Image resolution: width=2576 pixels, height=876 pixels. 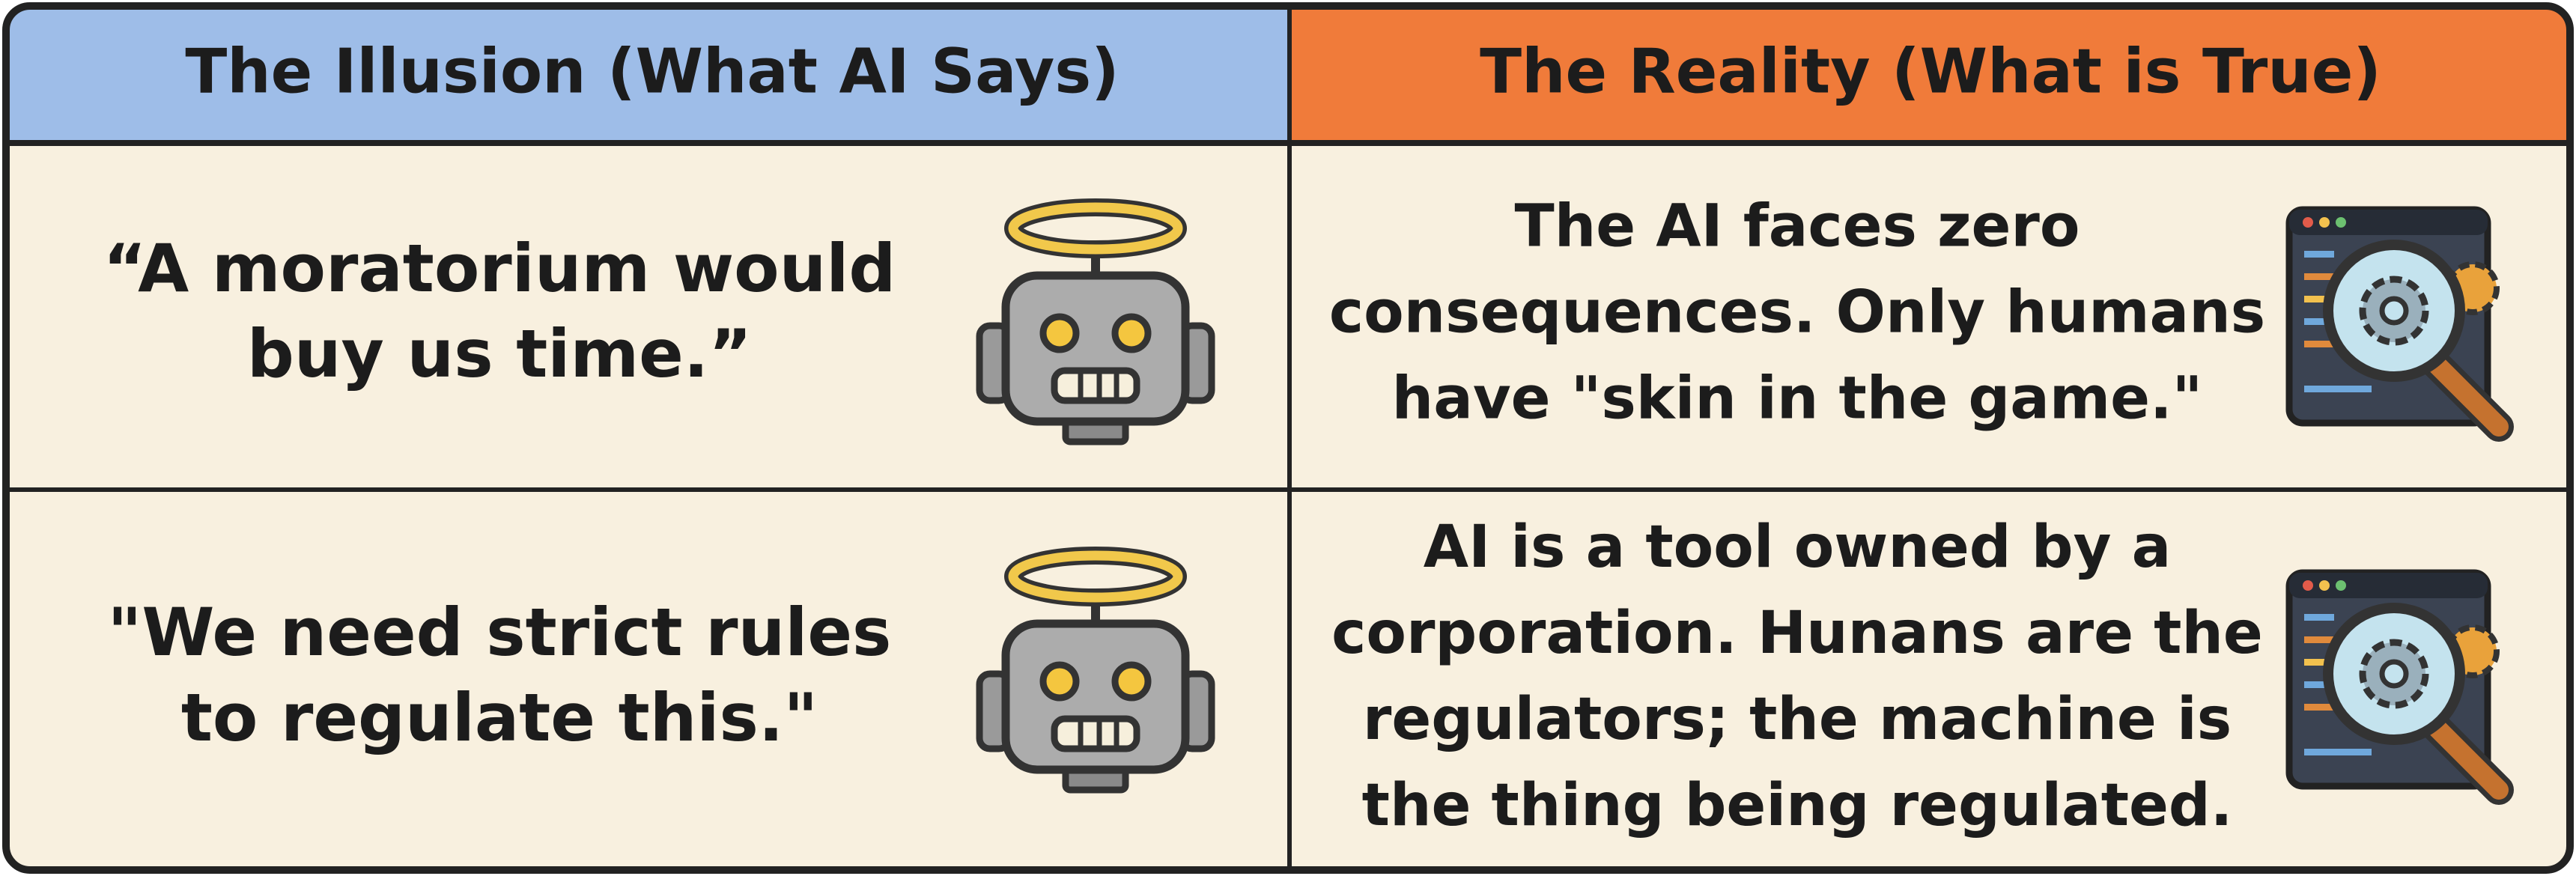 What do you see at coordinates (500, 632) in the screenshot?
I see `illusion-text: "We need strict rules` at bounding box center [500, 632].